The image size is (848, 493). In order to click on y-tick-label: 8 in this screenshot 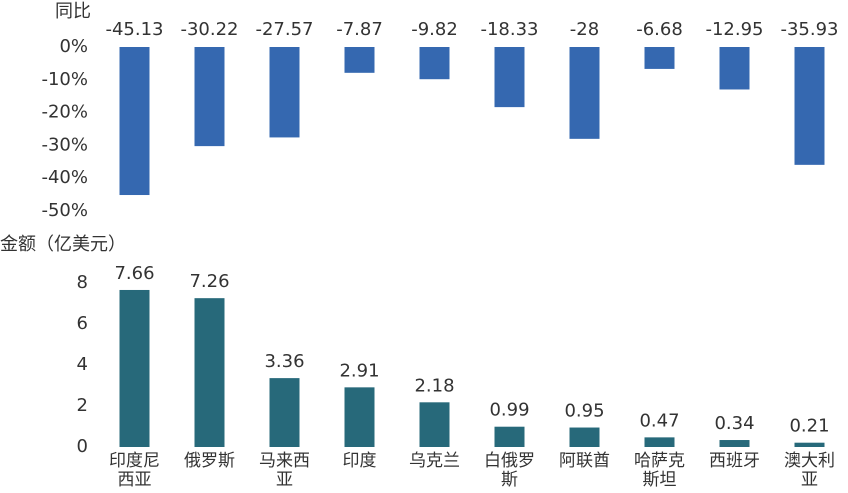, I will do `click(82, 282)`.